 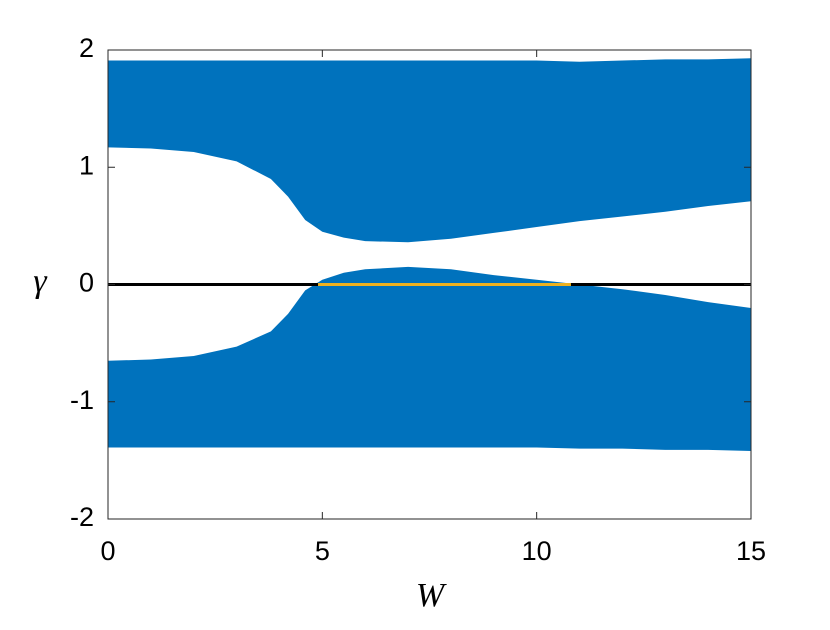 I want to click on y-tick-label: -1, so click(x=82, y=400).